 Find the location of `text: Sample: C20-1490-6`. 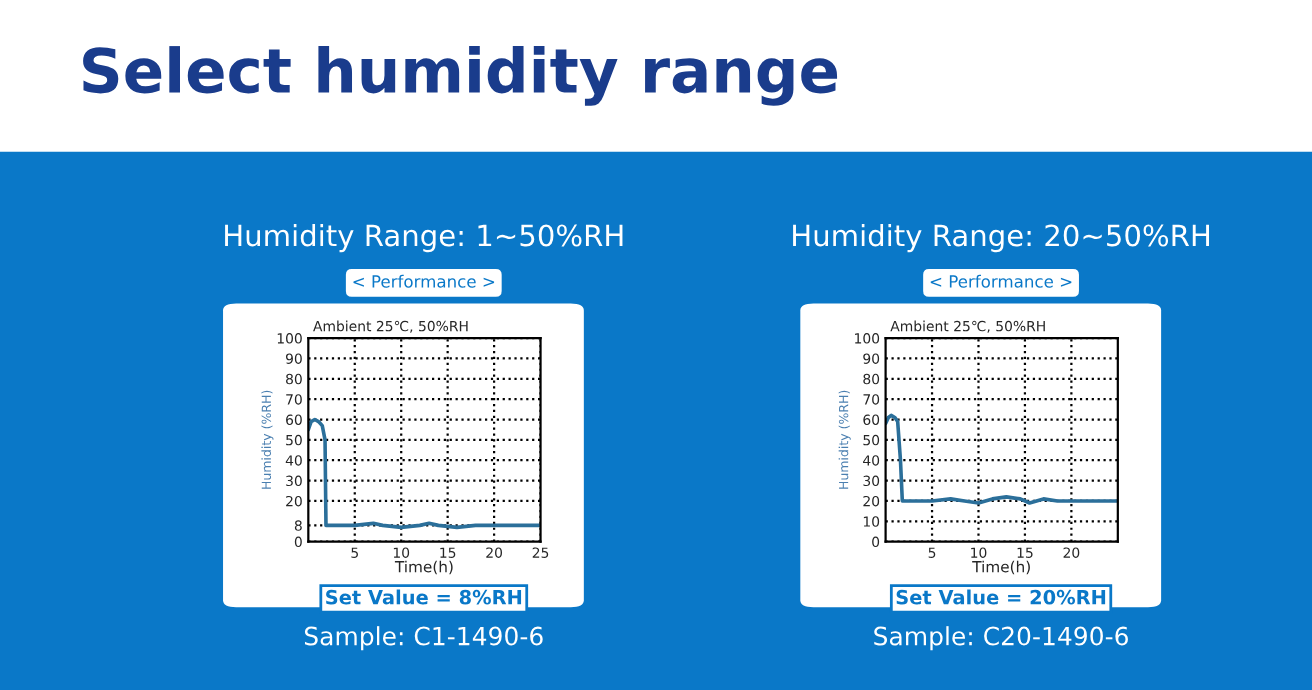

text: Sample: C20-1490-6 is located at coordinates (1001, 638).